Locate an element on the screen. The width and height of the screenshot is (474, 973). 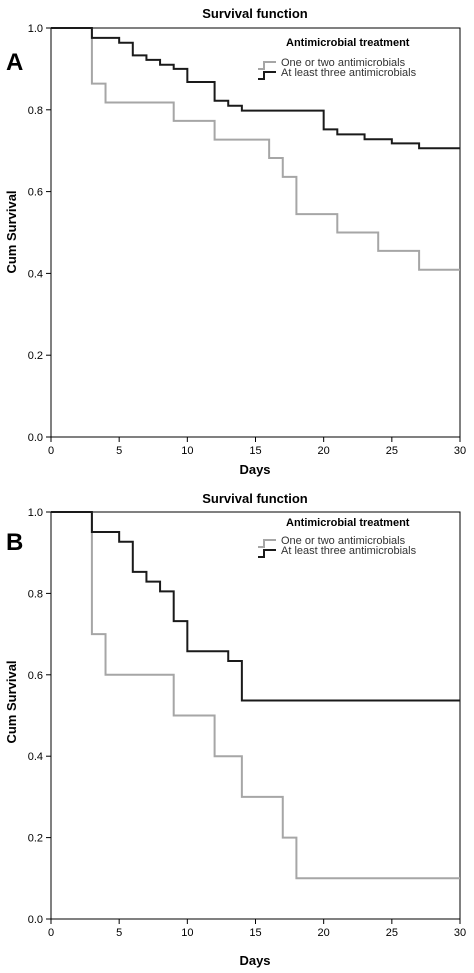
y-tick-label-b-4: 0.8 is located at coordinates (35, 594).